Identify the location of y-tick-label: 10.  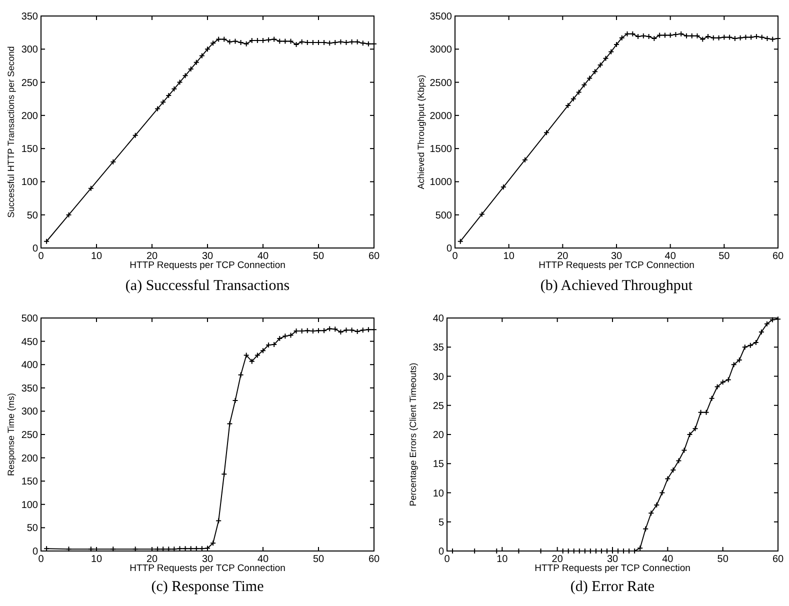
(438, 494).